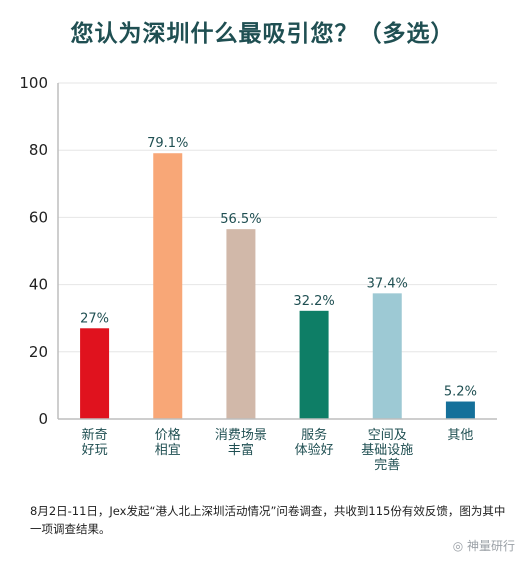 This screenshot has height=564, width=525. Describe the element at coordinates (38, 352) in the screenshot. I see `y-tick-label: 20` at that location.